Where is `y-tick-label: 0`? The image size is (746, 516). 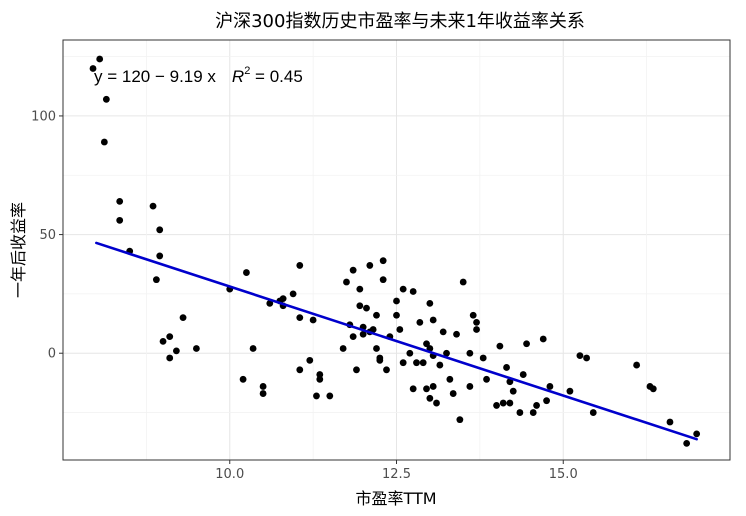
y-tick-label: 0 is located at coordinates (52, 354).